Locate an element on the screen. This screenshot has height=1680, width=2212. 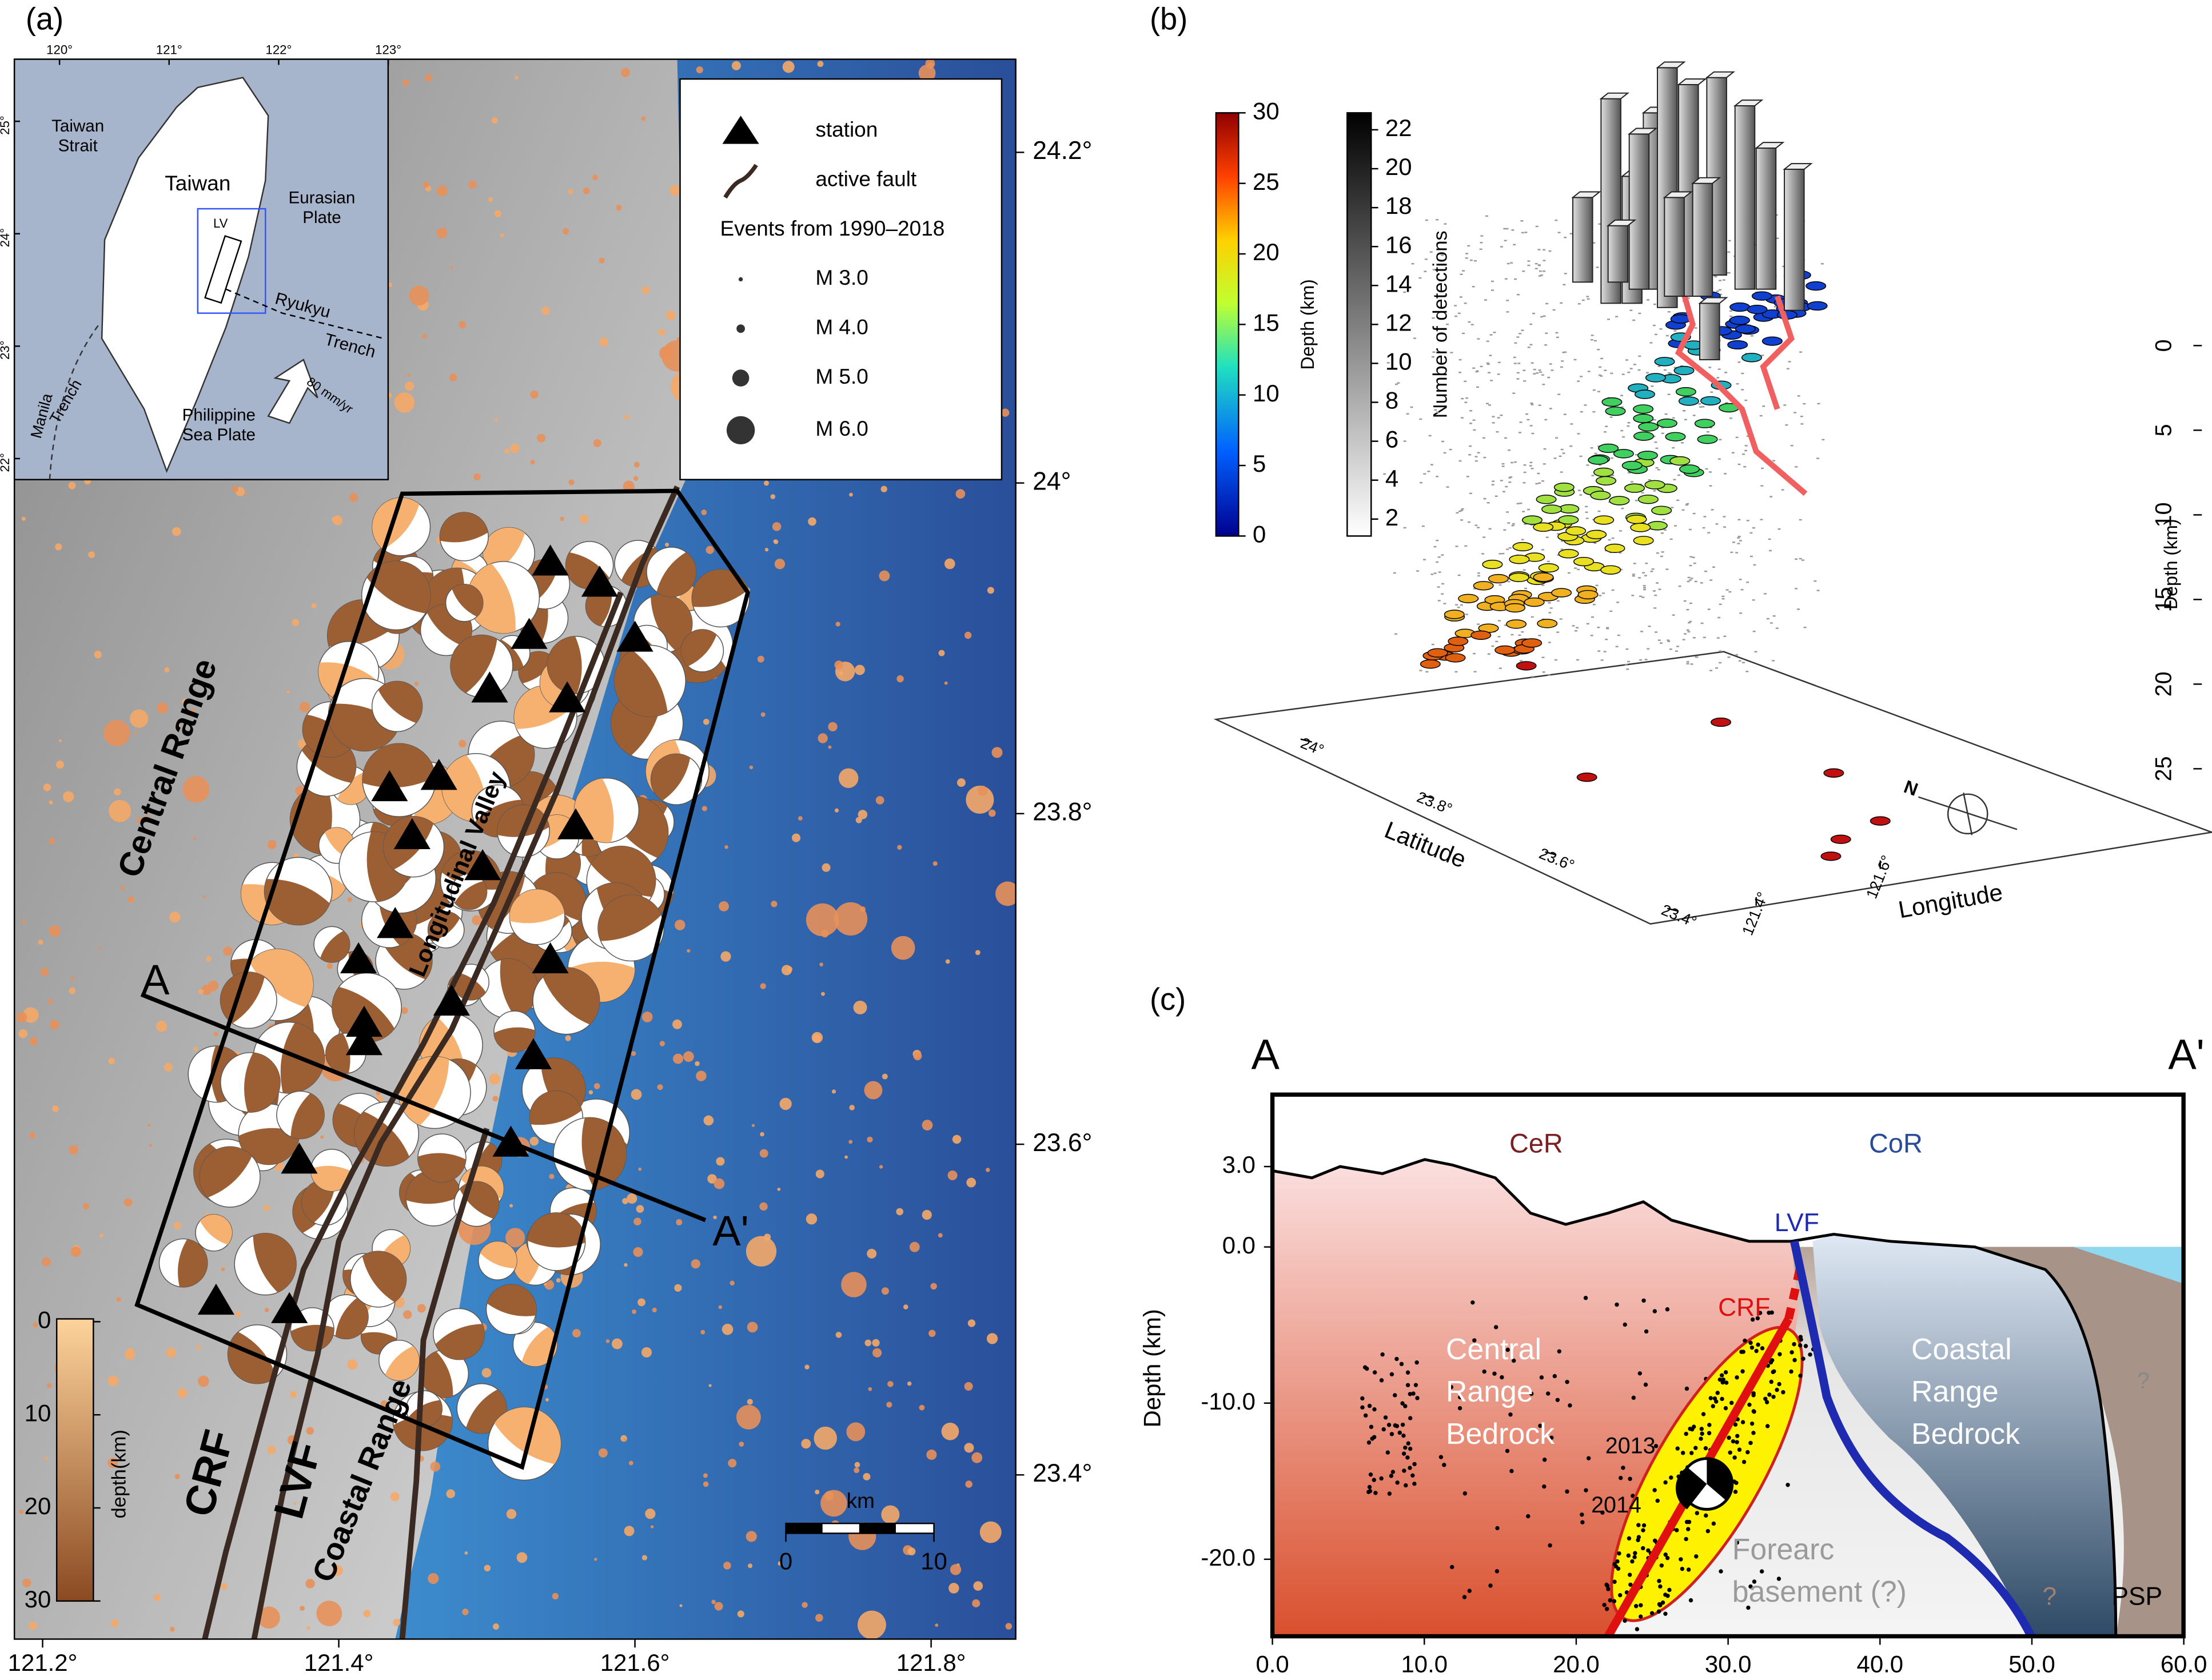
topography is located at coordinates (1695, 1397).